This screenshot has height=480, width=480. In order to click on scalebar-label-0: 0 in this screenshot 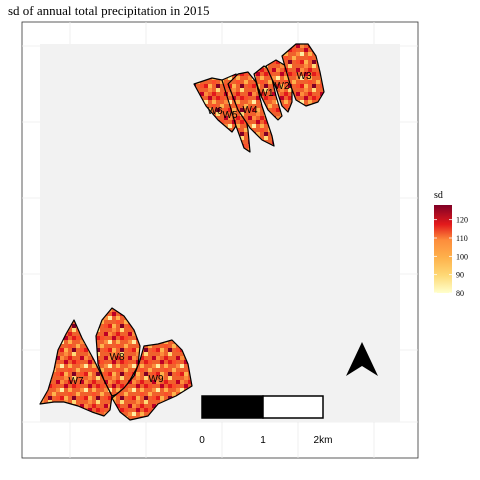, I will do `click(202, 440)`.